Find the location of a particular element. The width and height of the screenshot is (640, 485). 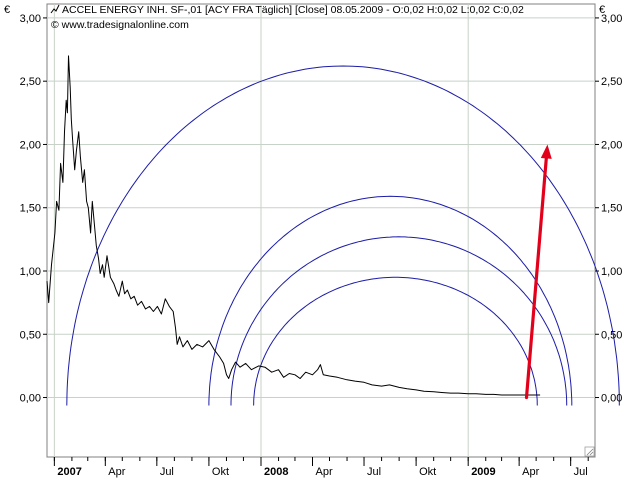

arrow-annotation is located at coordinates (538, 272).